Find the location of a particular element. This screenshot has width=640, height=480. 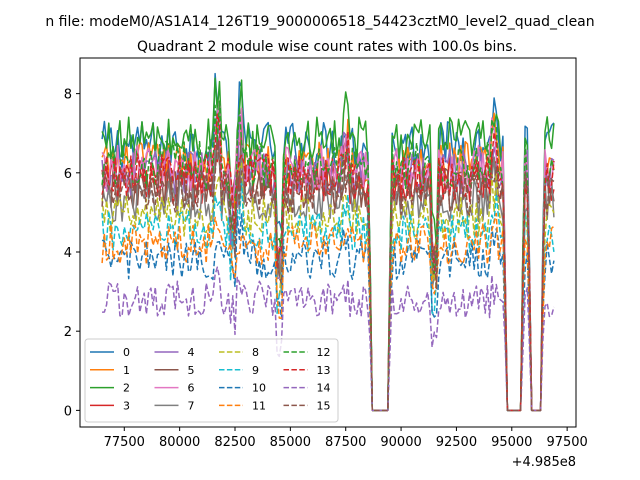

y-tick-label: 4 is located at coordinates (68, 253).